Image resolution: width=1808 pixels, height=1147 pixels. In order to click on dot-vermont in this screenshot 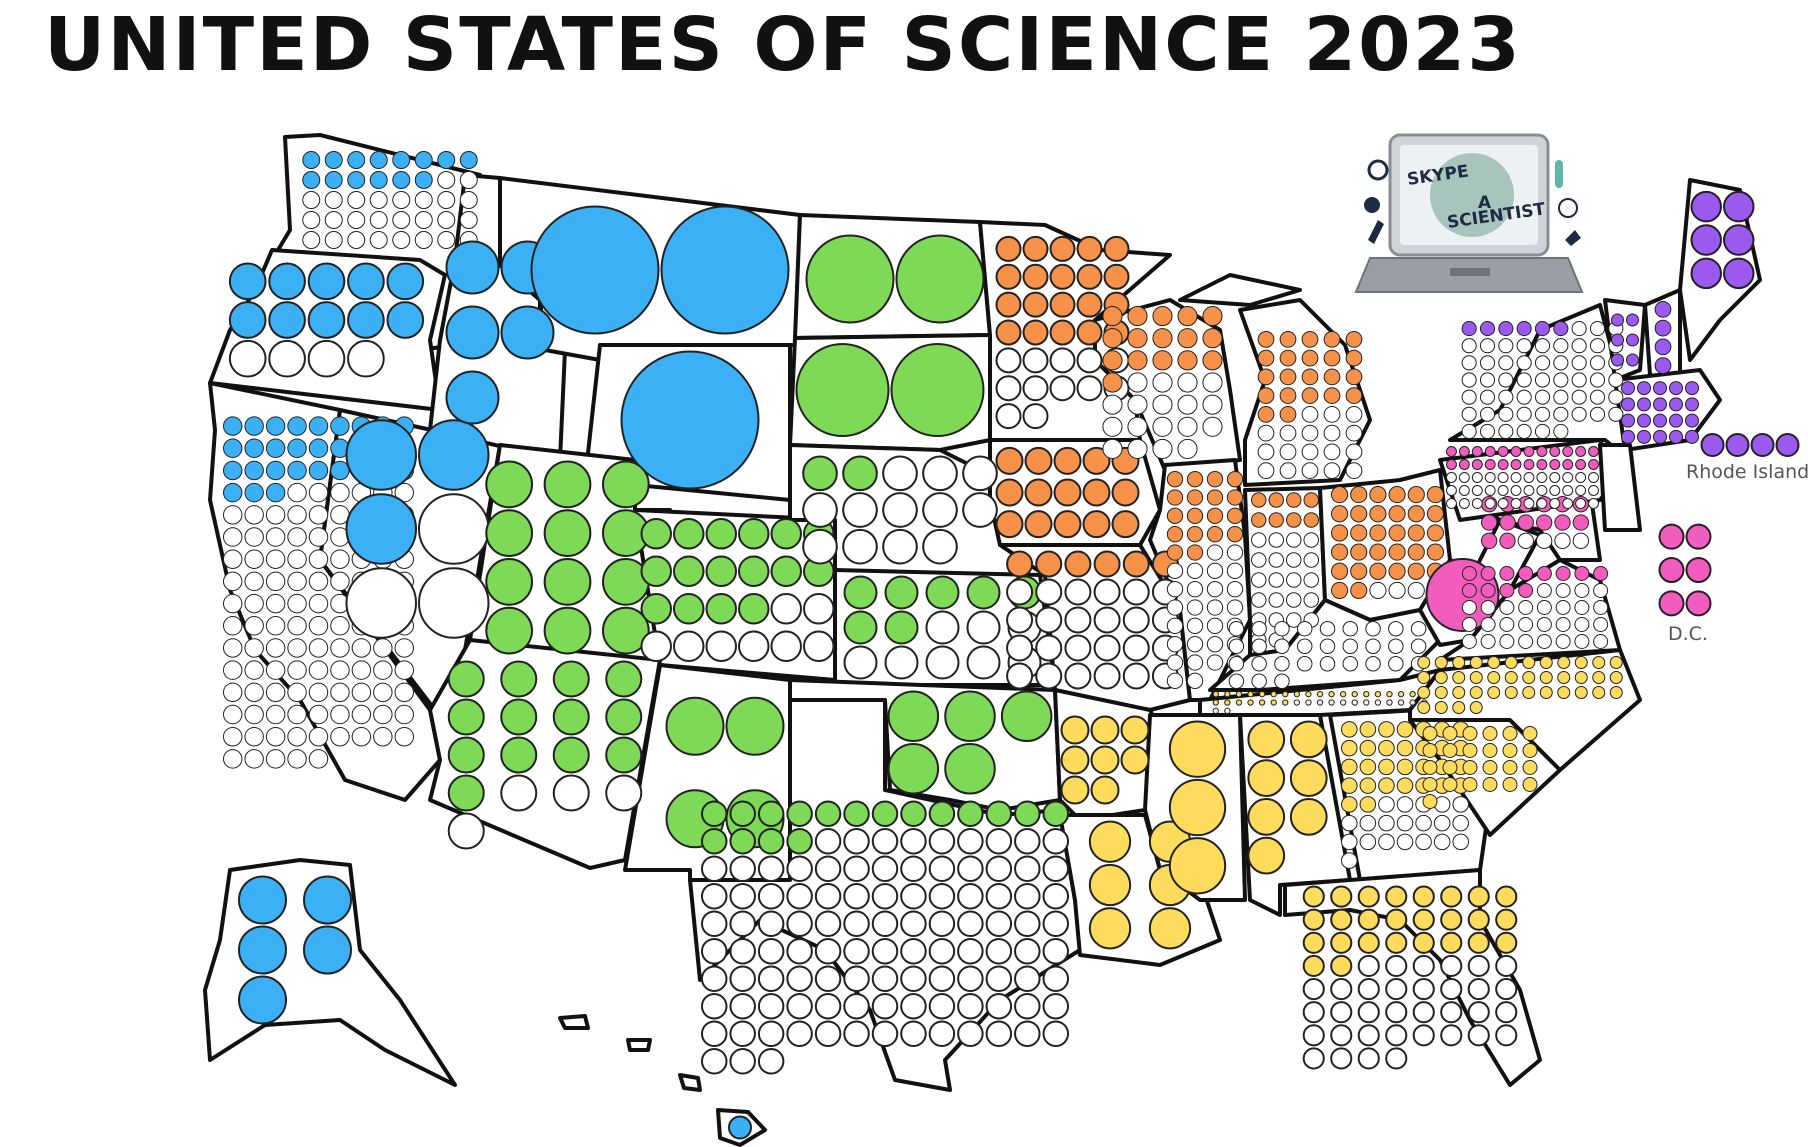, I will do `click(1617, 320)`.